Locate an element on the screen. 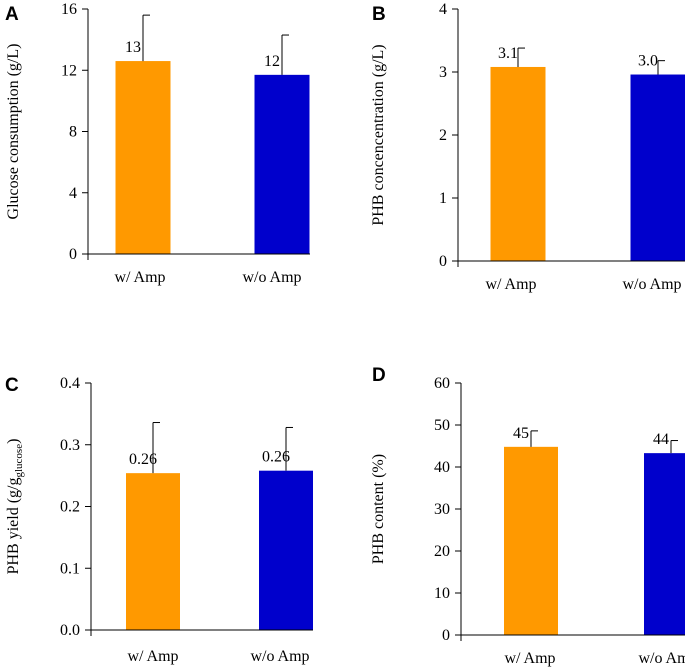 This screenshot has height=671, width=685. category-label-a-2: w/o Amp is located at coordinates (271, 277).